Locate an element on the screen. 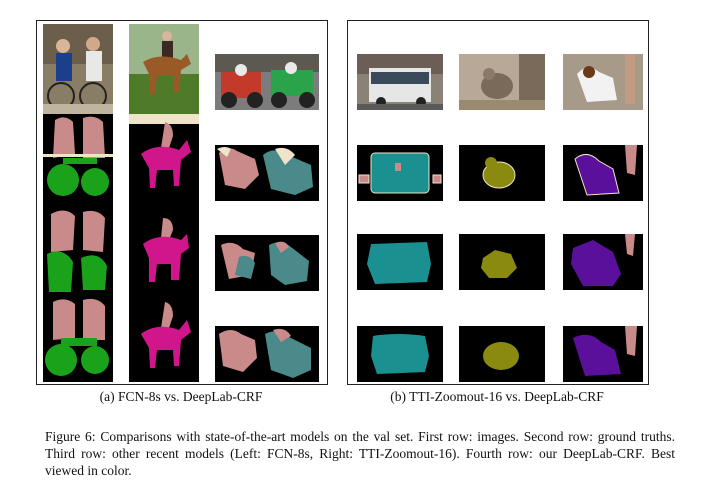 This screenshot has height=492, width=721. panel-b-caption: (b) TTI-Zoomout-16 vs. DeepLab-CRF is located at coordinates (497, 396).